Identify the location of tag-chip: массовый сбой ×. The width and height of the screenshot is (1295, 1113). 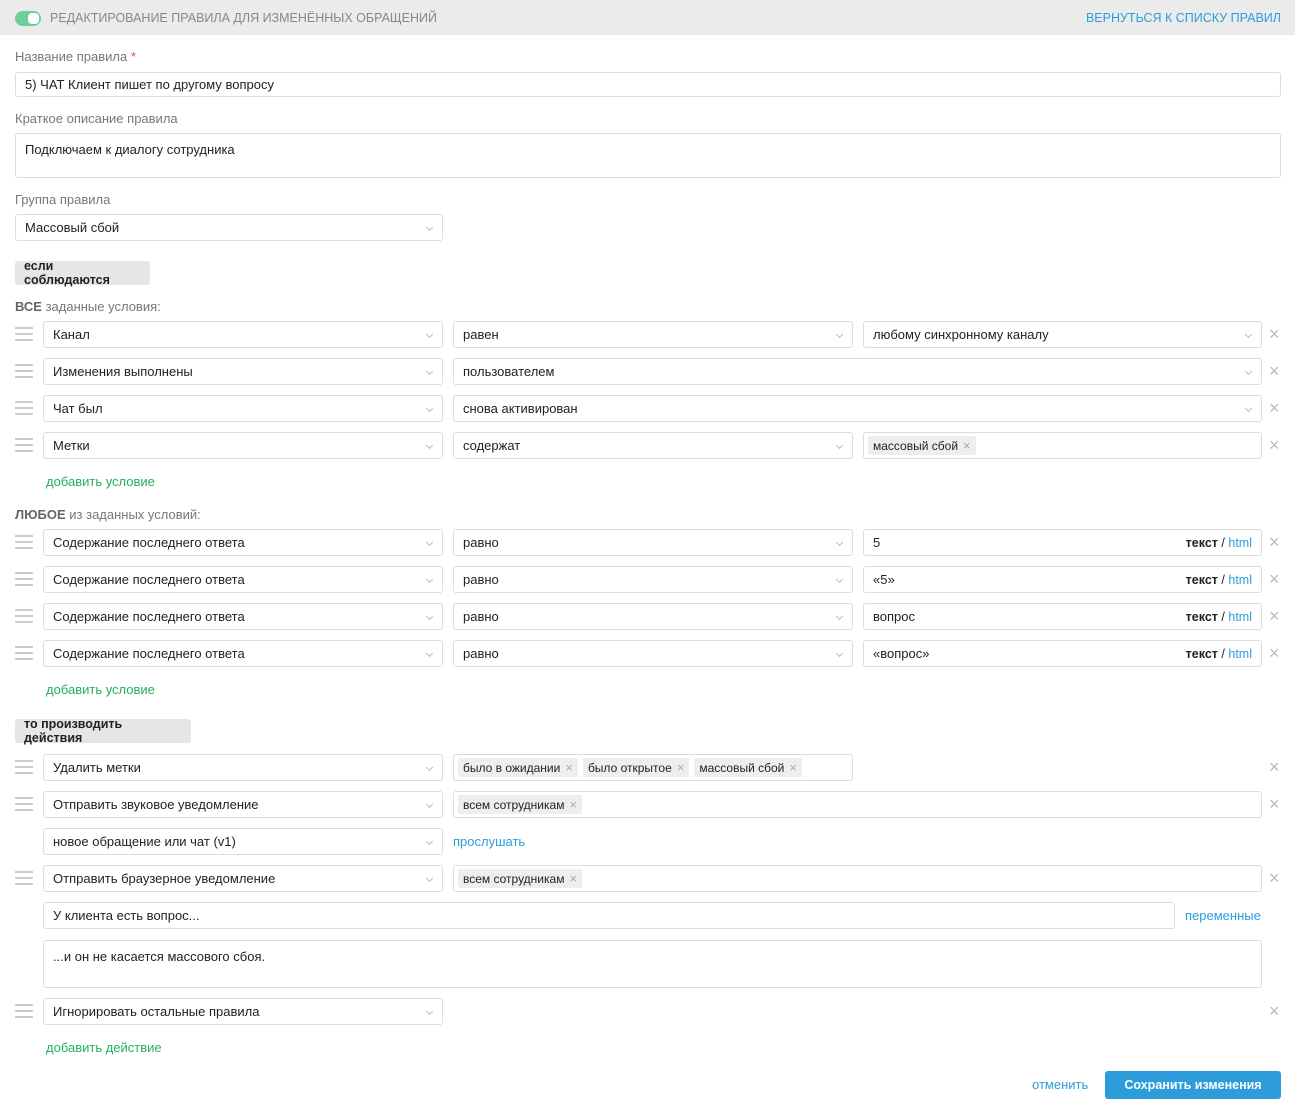
(922, 445).